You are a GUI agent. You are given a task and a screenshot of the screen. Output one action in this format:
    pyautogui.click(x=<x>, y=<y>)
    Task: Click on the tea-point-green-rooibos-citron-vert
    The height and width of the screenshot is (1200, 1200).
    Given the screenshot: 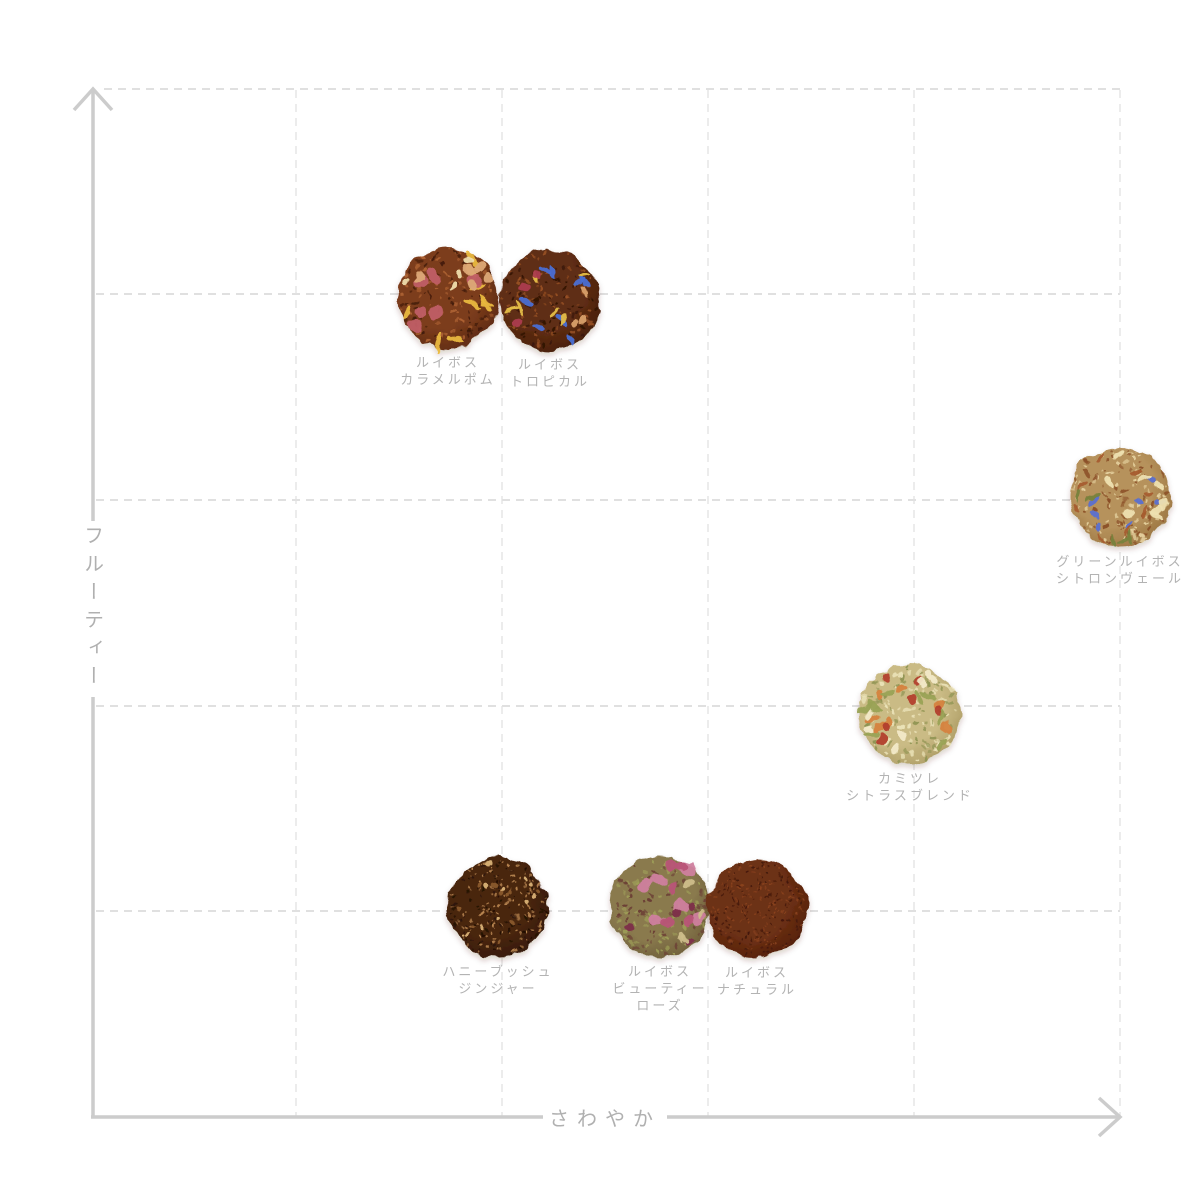 What is the action you would take?
    pyautogui.click(x=1120, y=497)
    